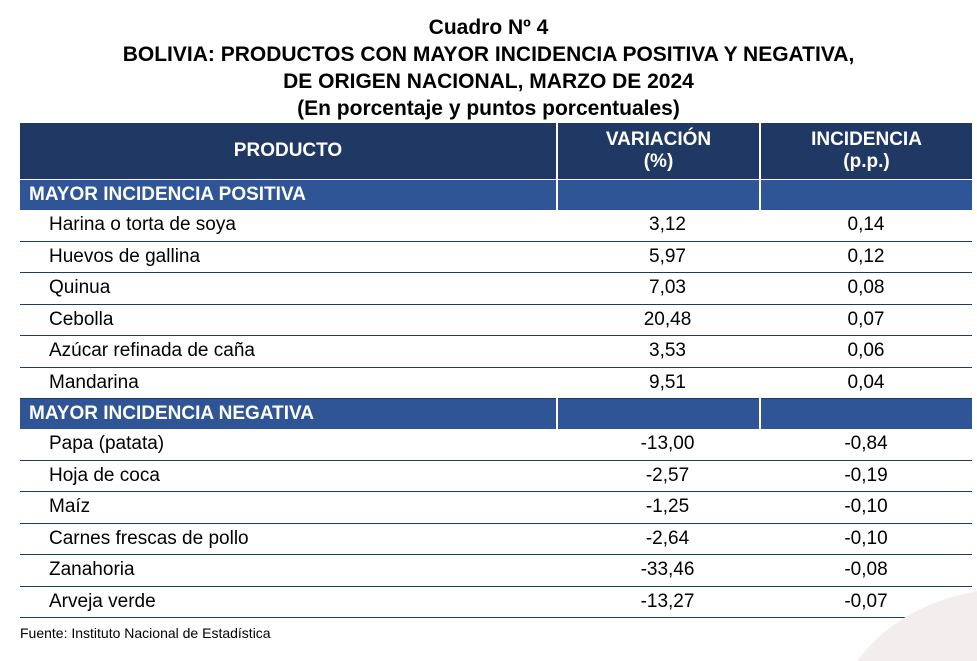  I want to click on table-row: Huevos de gallina 5,97 0,12, so click(496, 257).